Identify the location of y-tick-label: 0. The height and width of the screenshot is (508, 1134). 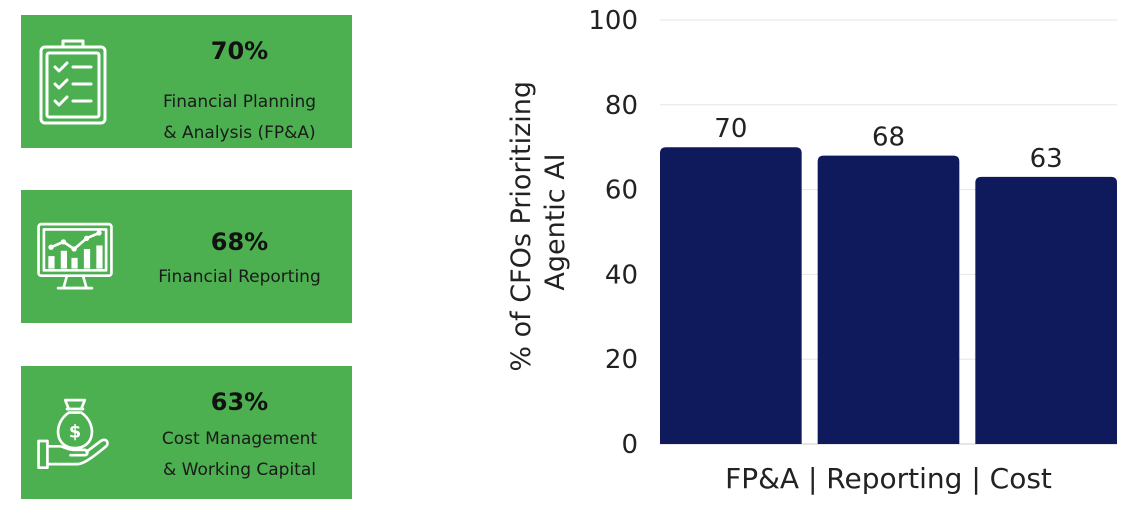
(629, 445).